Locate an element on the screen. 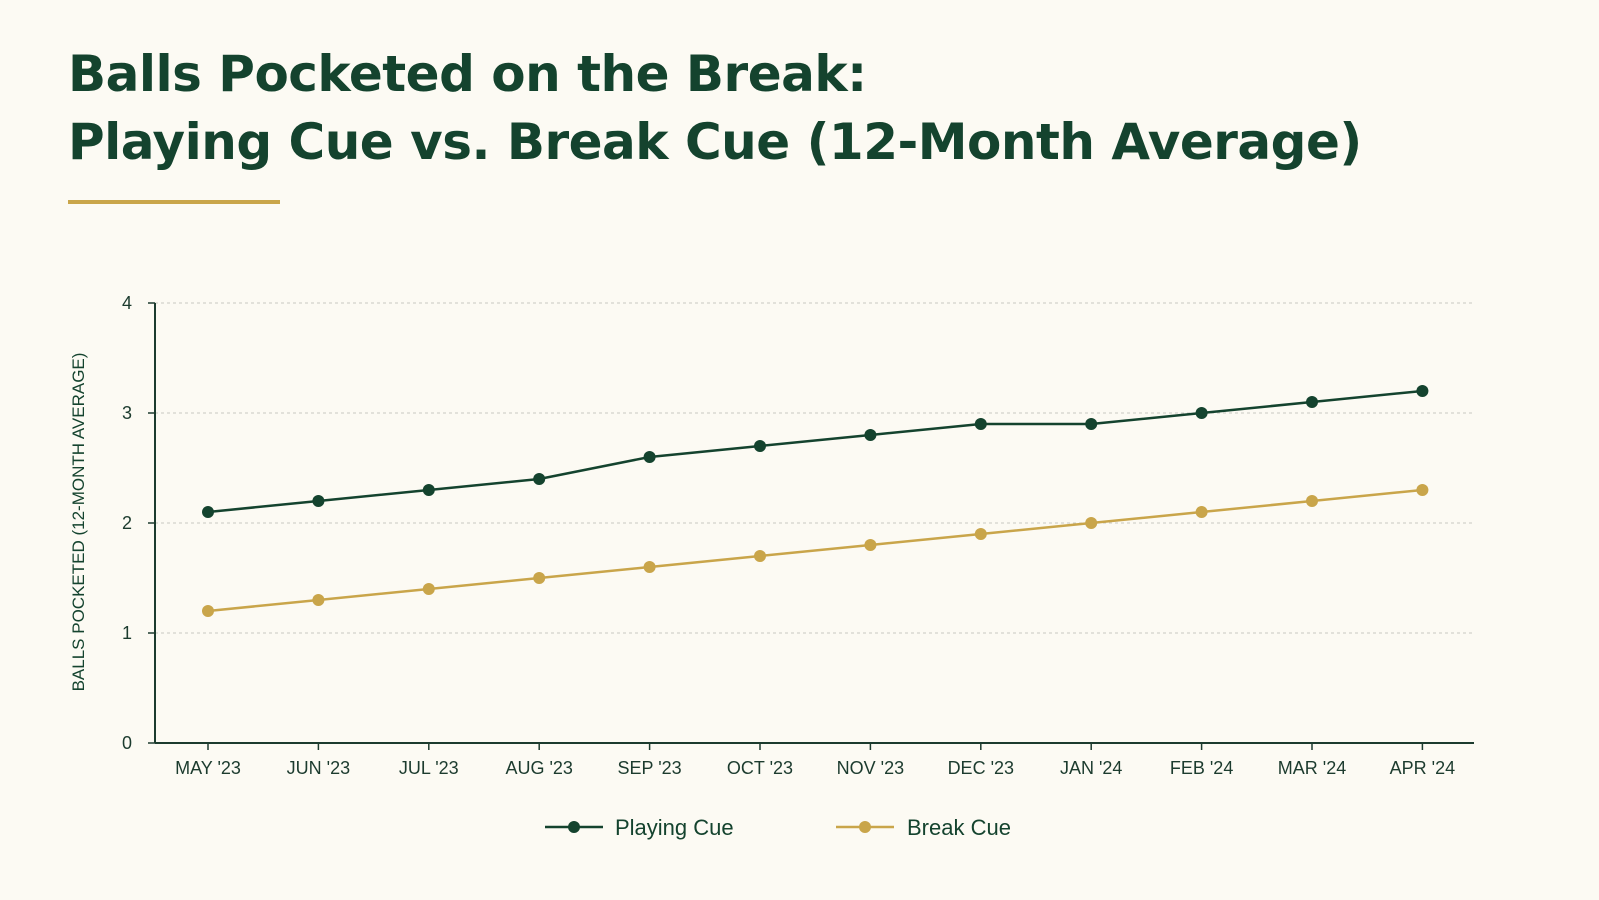 The width and height of the screenshot is (1599, 900). x-tick-label: JUN '23 is located at coordinates (318, 768).